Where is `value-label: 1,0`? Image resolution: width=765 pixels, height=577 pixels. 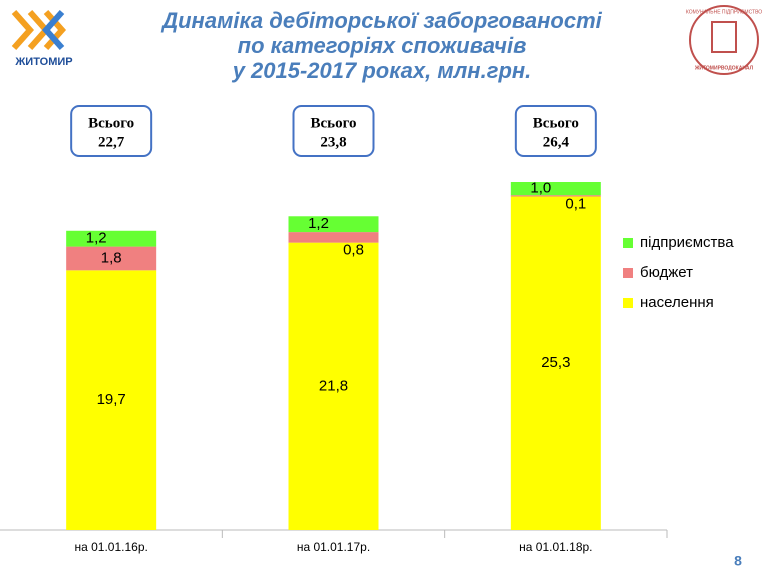
value-label: 1,0 is located at coordinates (540, 188).